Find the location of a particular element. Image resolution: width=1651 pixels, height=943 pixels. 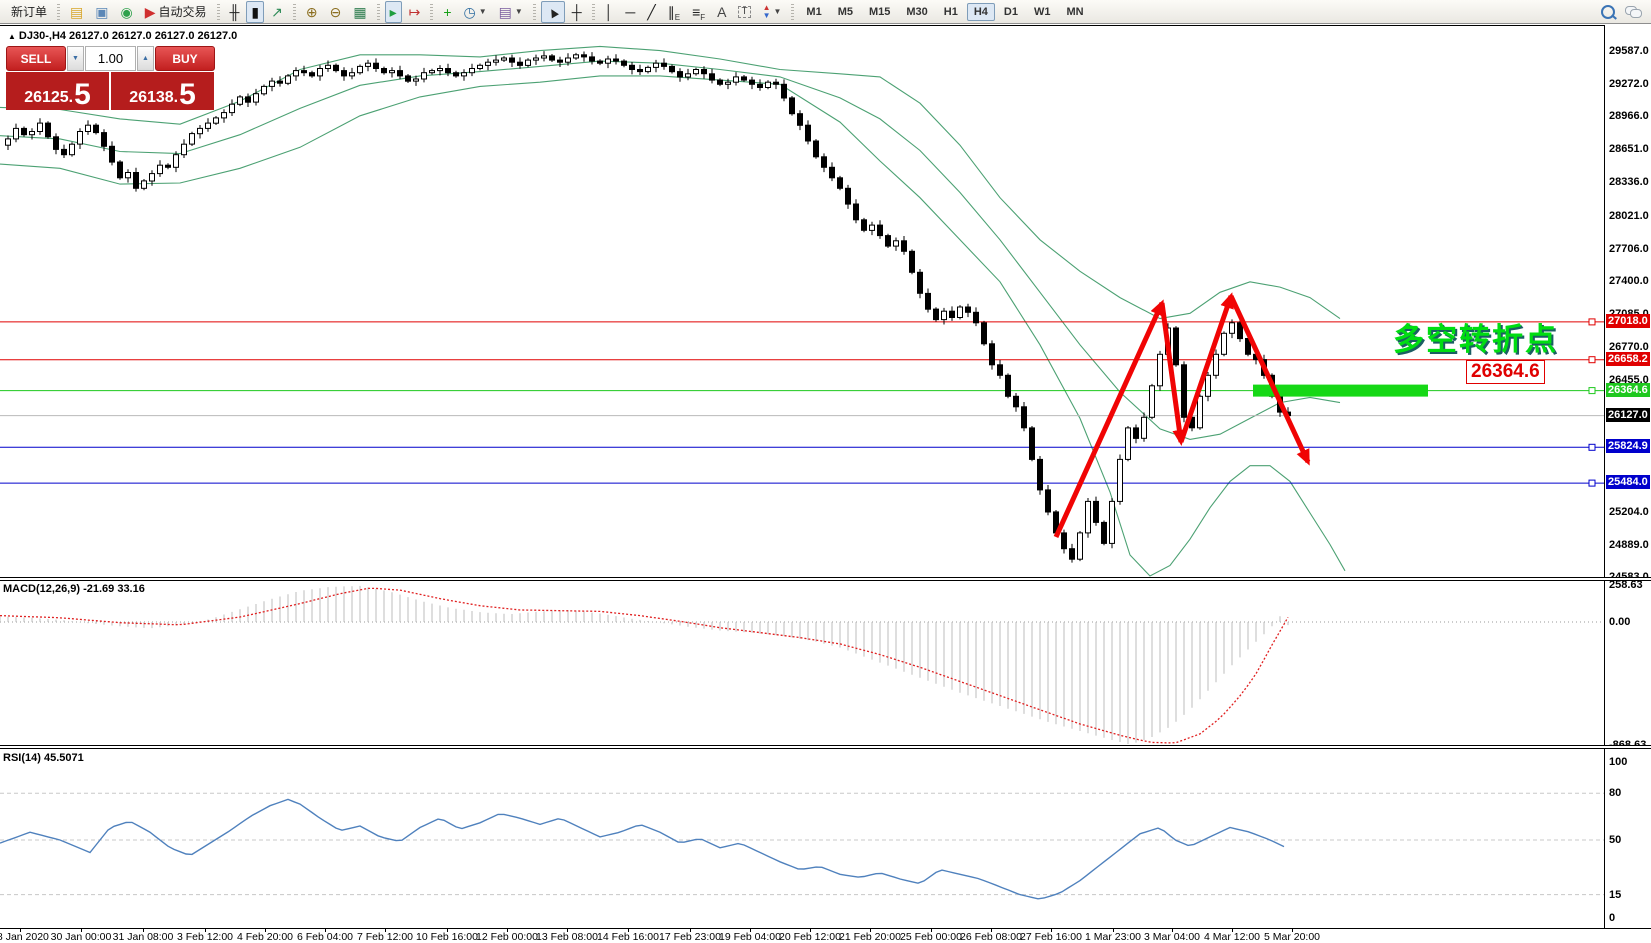

level-price-label: 25824.9 is located at coordinates (1628, 446).